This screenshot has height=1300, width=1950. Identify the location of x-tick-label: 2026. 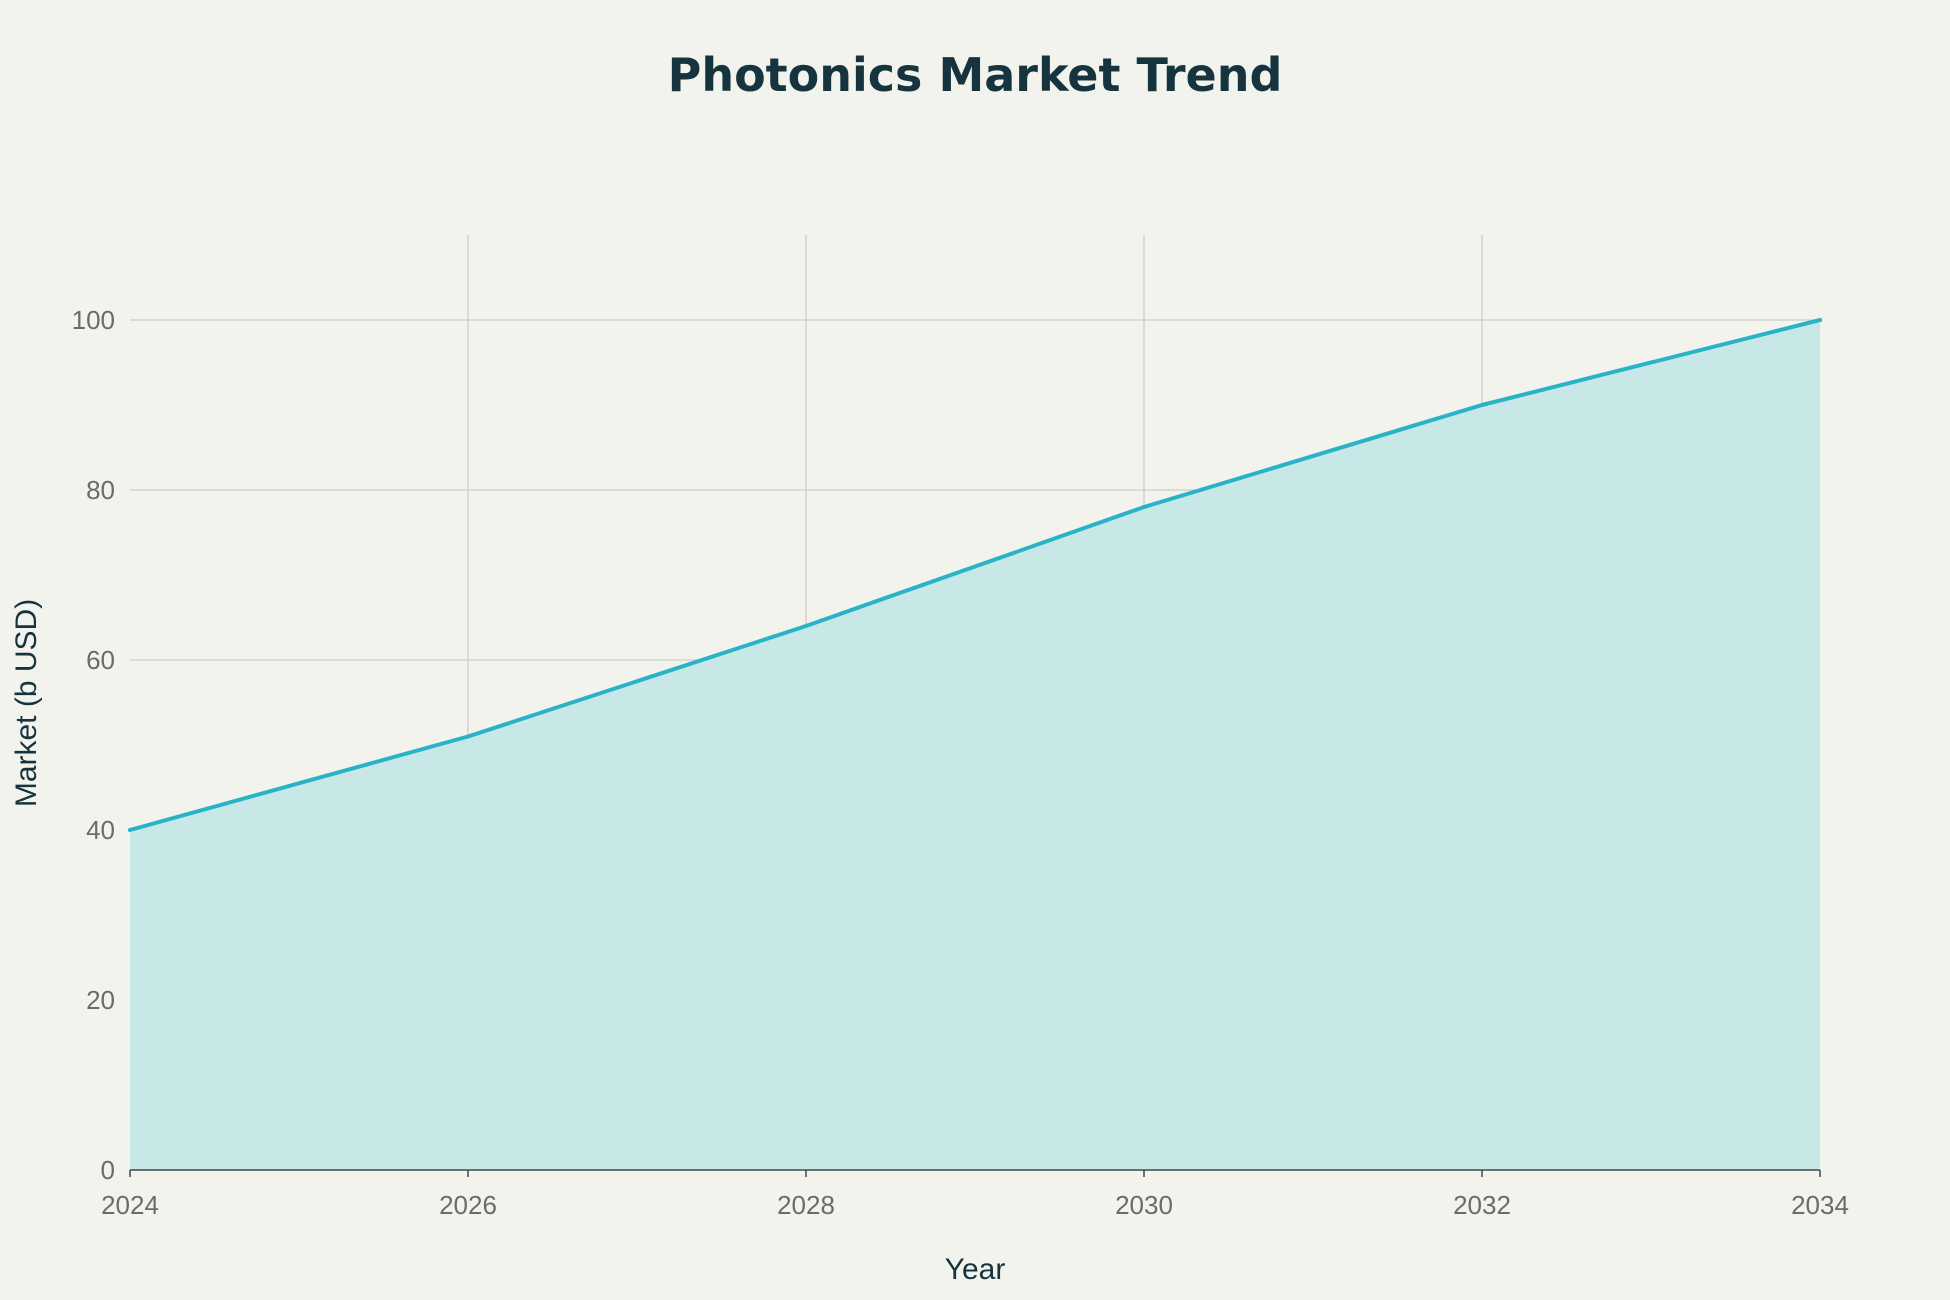
(468, 1205).